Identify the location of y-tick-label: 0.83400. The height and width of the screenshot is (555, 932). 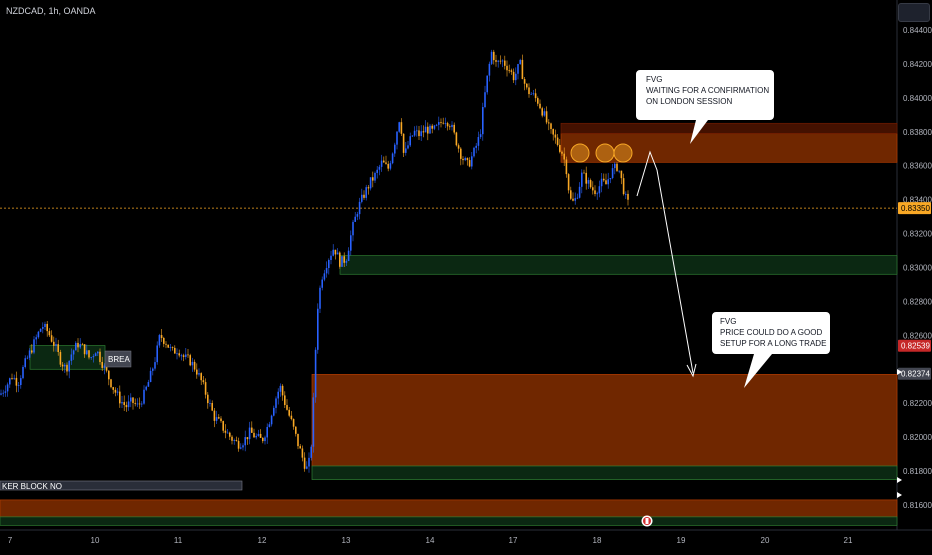
(917, 200).